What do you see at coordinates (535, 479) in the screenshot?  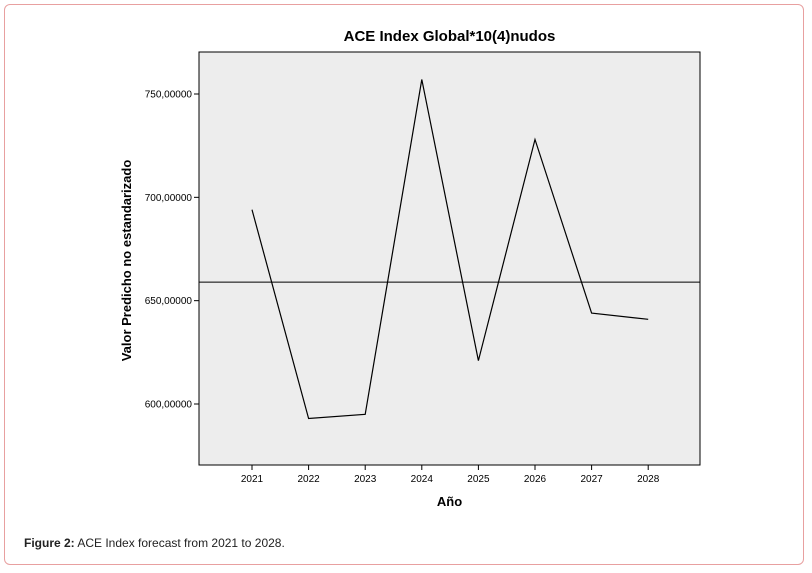 I see `x-tick-label: 2026` at bounding box center [535, 479].